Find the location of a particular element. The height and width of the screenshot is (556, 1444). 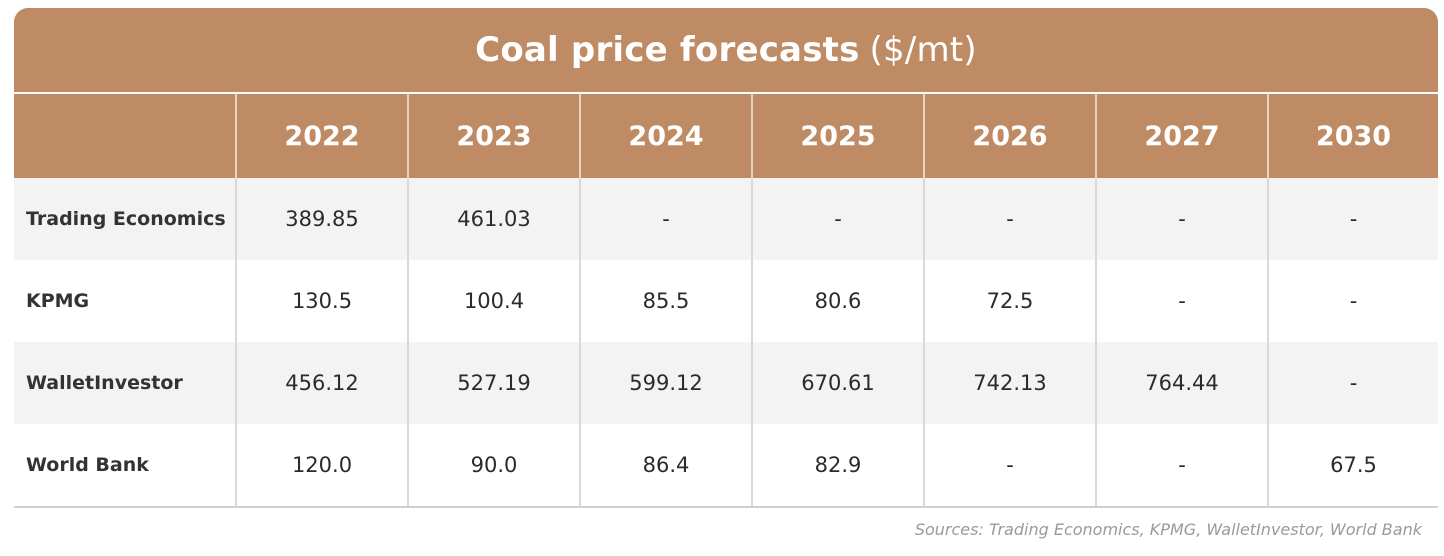

column-header-2023: 2023 is located at coordinates (493, 136).